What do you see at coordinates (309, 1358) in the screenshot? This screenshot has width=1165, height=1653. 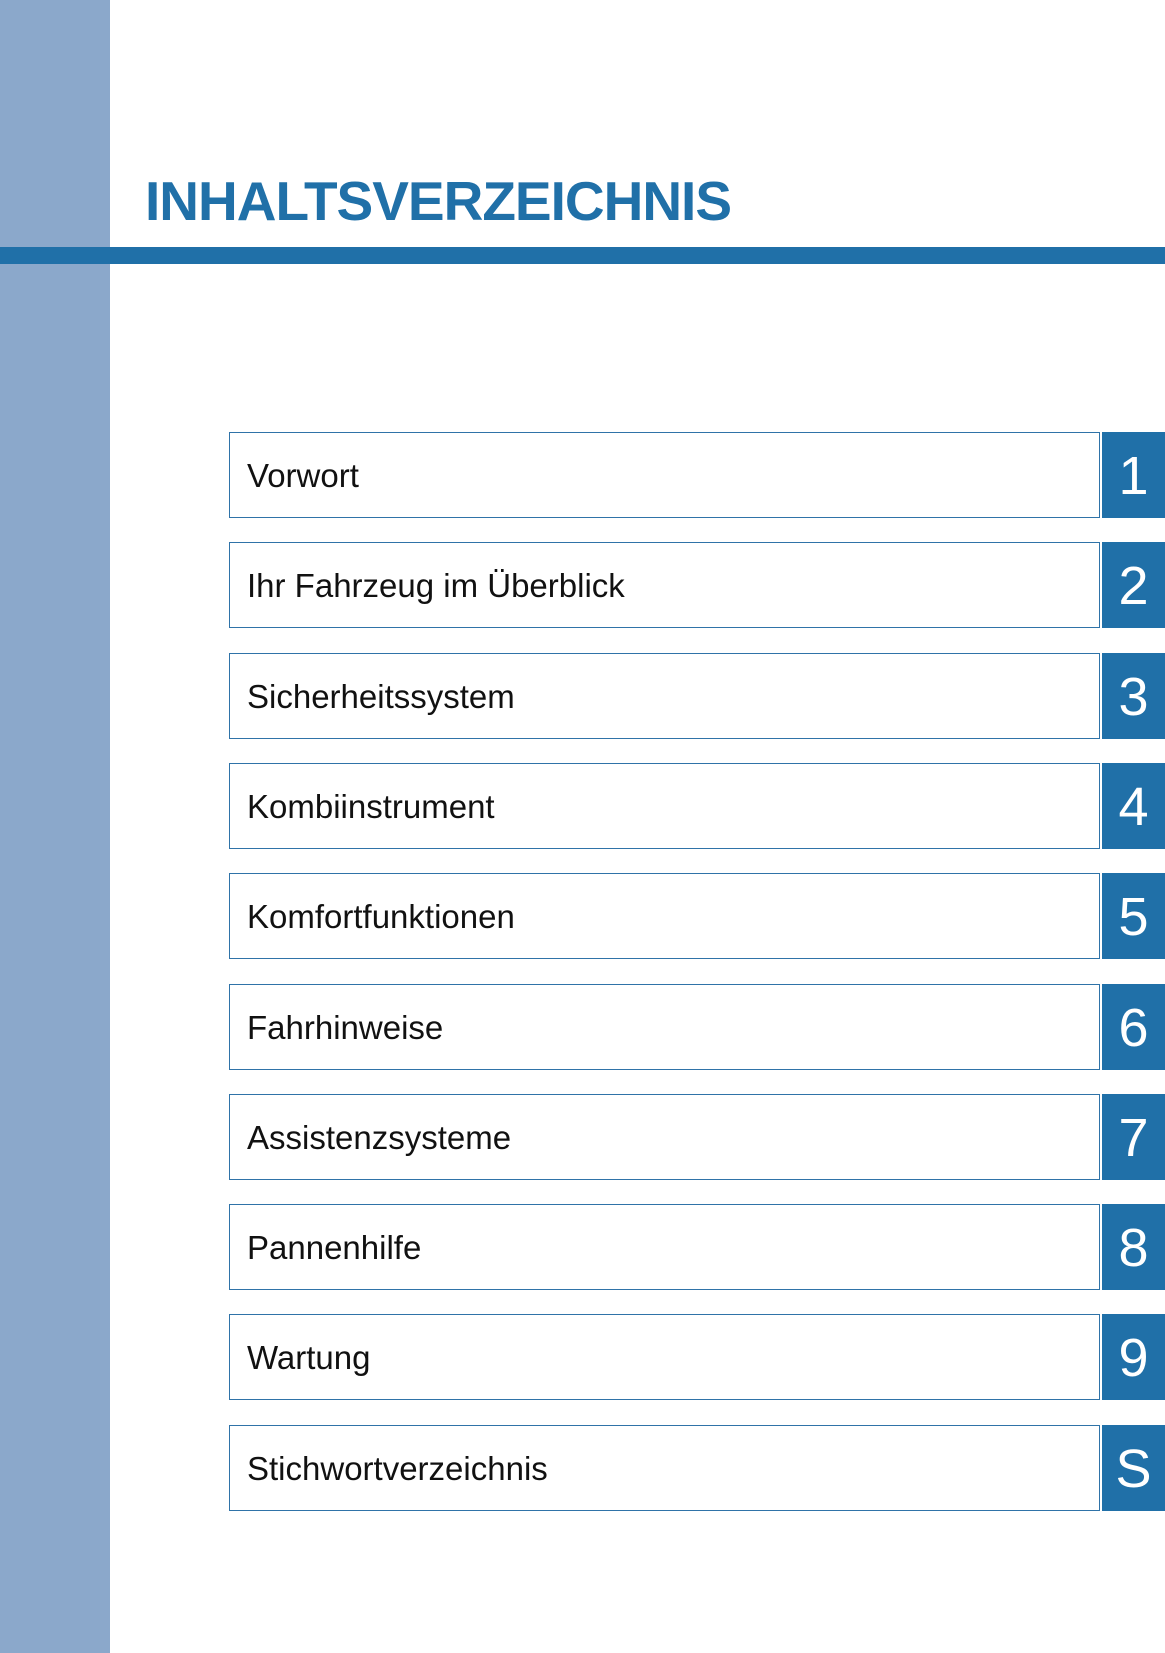 I see `toc-entry-label: Wartung` at bounding box center [309, 1358].